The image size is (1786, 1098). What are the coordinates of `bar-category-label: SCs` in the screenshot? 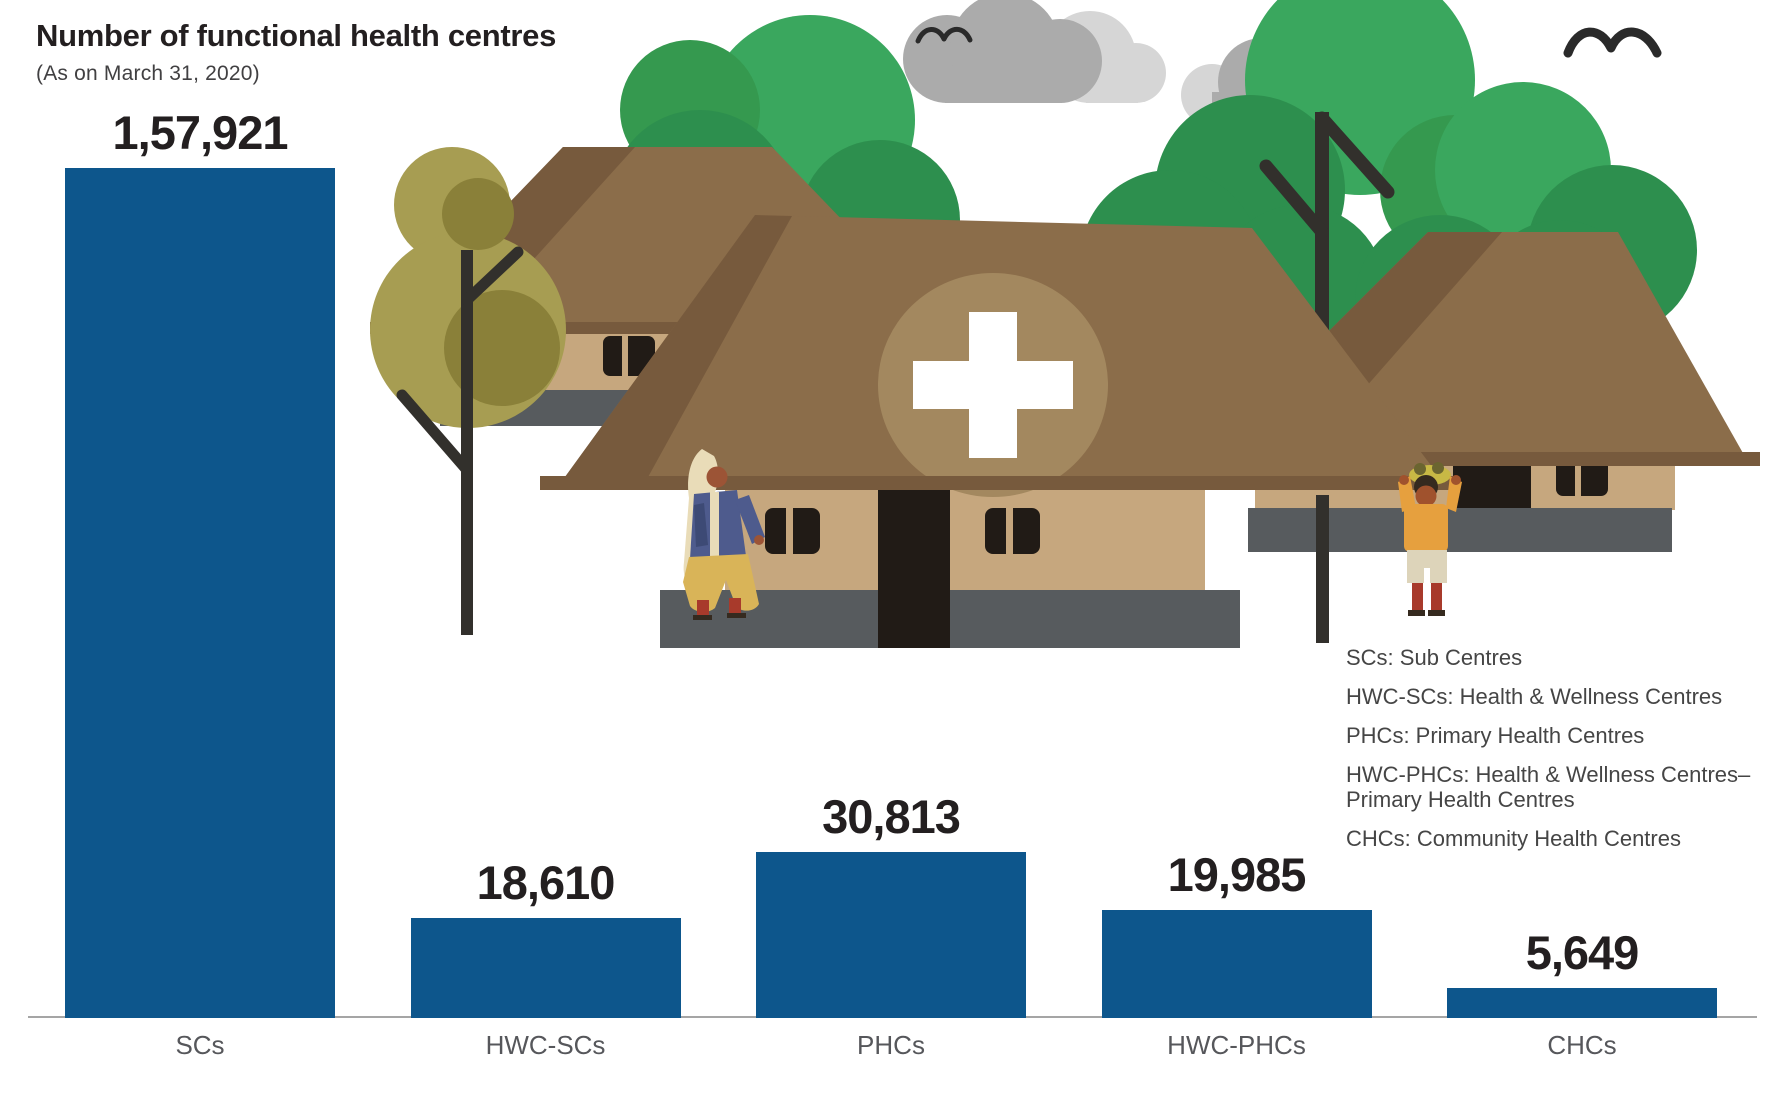 It's located at (200, 1045).